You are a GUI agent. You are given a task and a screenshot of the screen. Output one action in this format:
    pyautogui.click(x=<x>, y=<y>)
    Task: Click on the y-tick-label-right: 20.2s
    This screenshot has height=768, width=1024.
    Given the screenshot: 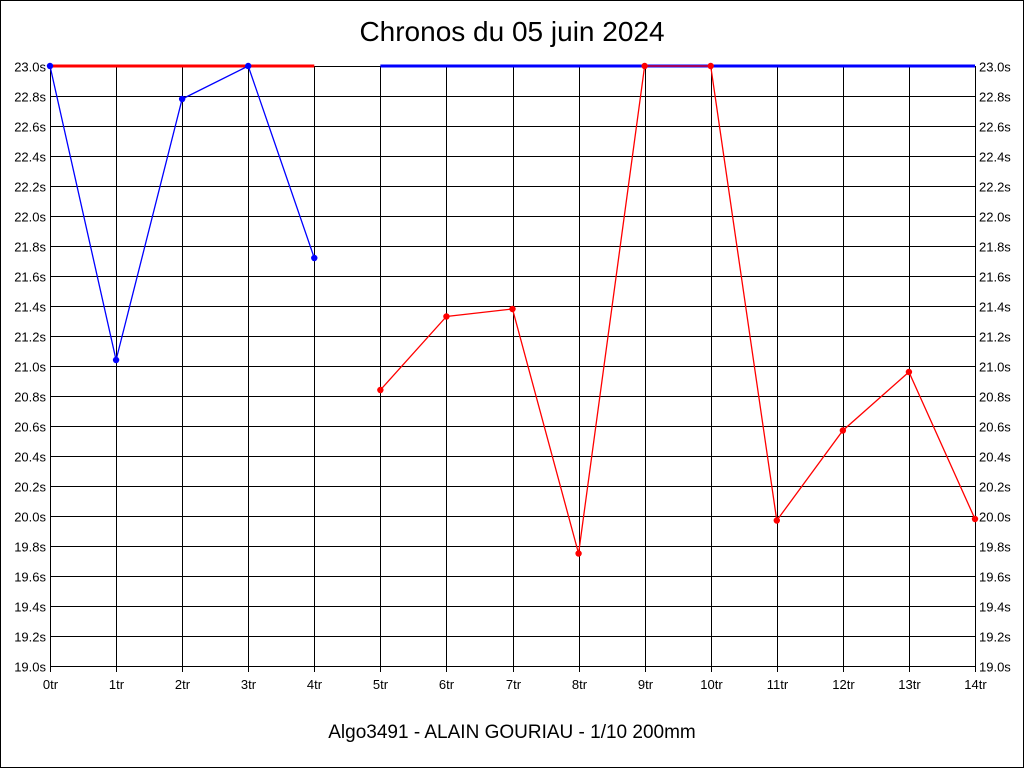 What is the action you would take?
    pyautogui.click(x=995, y=487)
    